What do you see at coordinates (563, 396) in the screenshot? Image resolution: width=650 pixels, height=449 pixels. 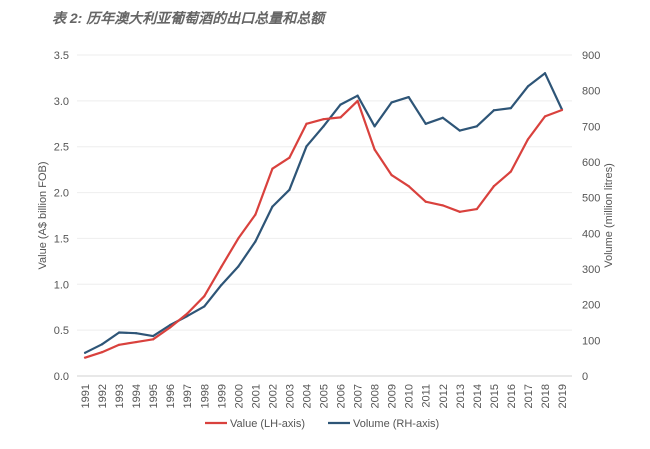 I see `x-tick-label: 2019` at bounding box center [563, 396].